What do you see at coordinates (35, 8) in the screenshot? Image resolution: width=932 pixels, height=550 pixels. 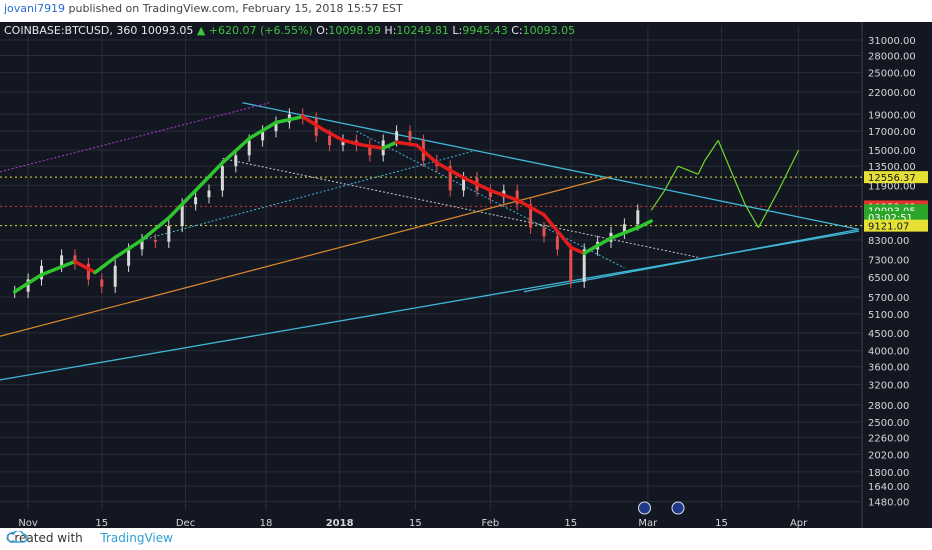 I see `author-link: jovani7919` at bounding box center [35, 8].